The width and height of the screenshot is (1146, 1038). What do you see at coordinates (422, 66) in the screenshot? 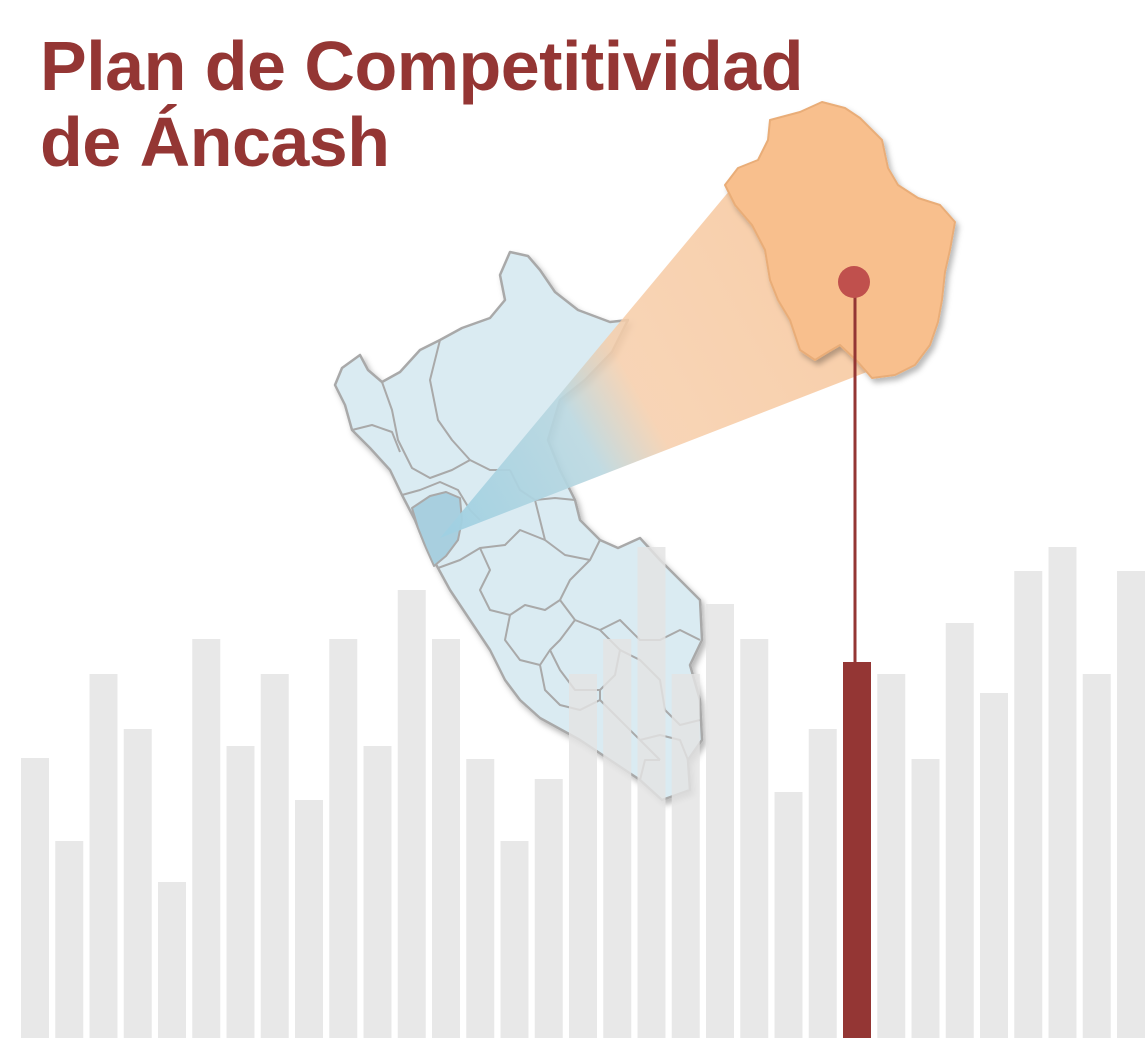
I see `title-line-1: Plan de Competitividad` at bounding box center [422, 66].